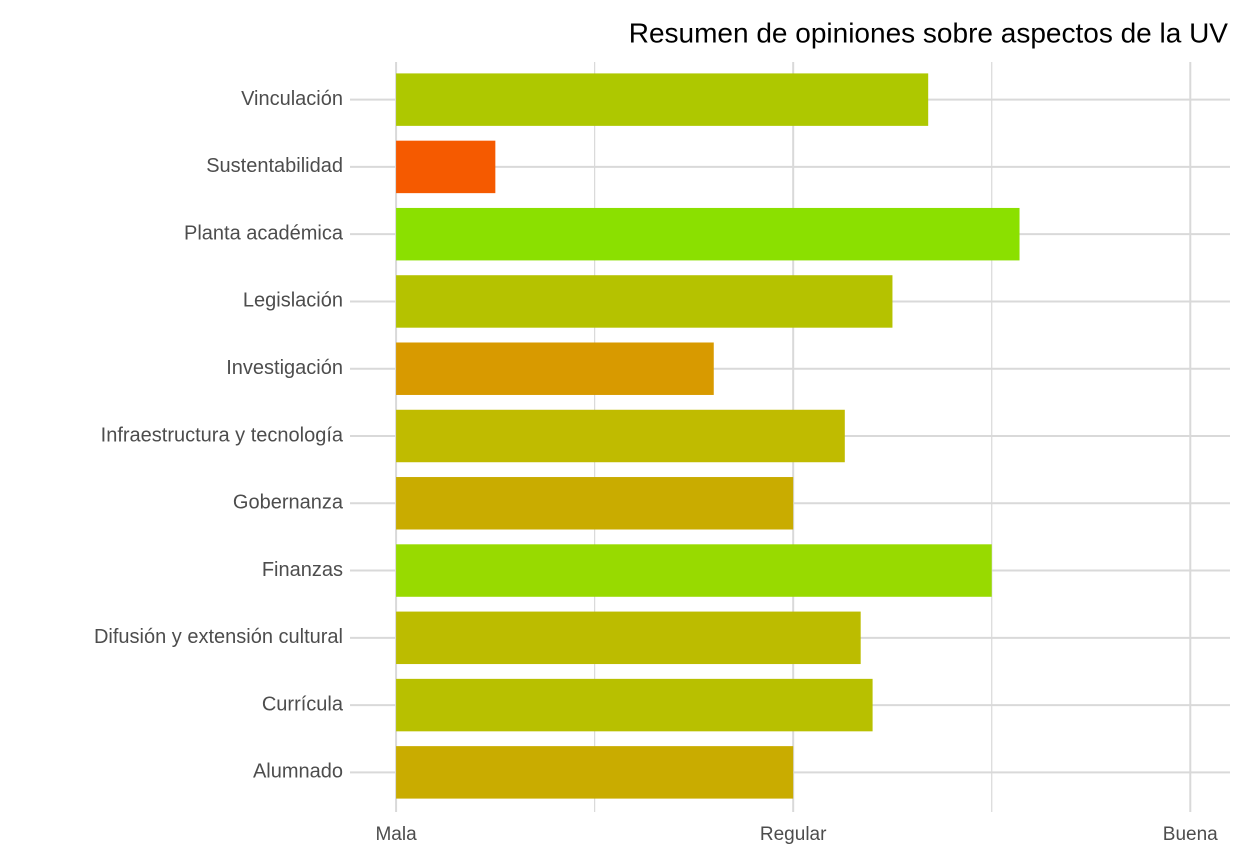 The height and width of the screenshot is (852, 1244). I want to click on y-tick-label: Planta académica, so click(264, 233).